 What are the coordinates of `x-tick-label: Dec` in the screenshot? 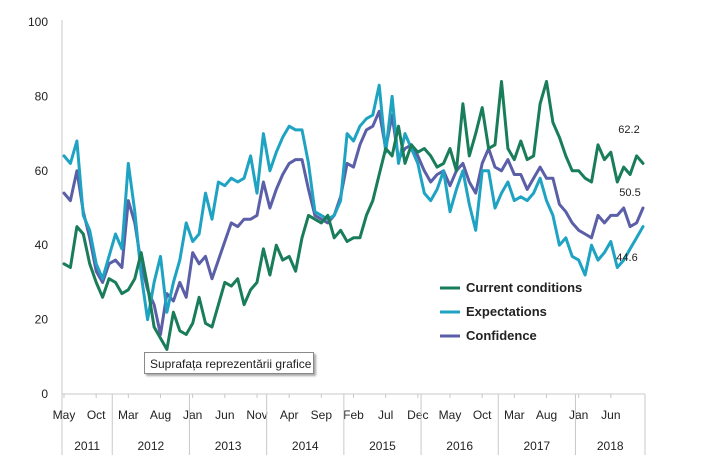 It's located at (417, 415).